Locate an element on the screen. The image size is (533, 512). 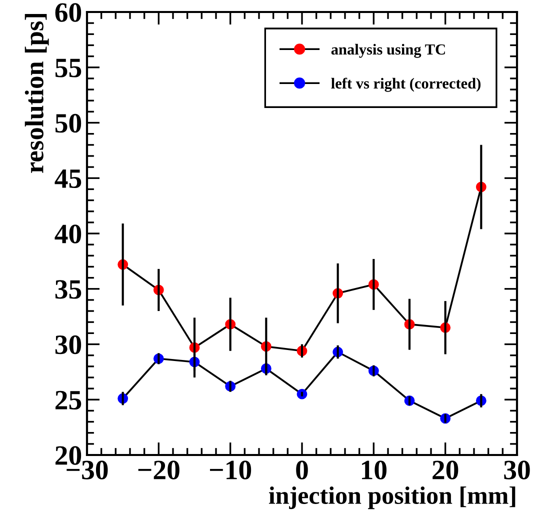
y-tick-label: 45 is located at coordinates (68, 178).